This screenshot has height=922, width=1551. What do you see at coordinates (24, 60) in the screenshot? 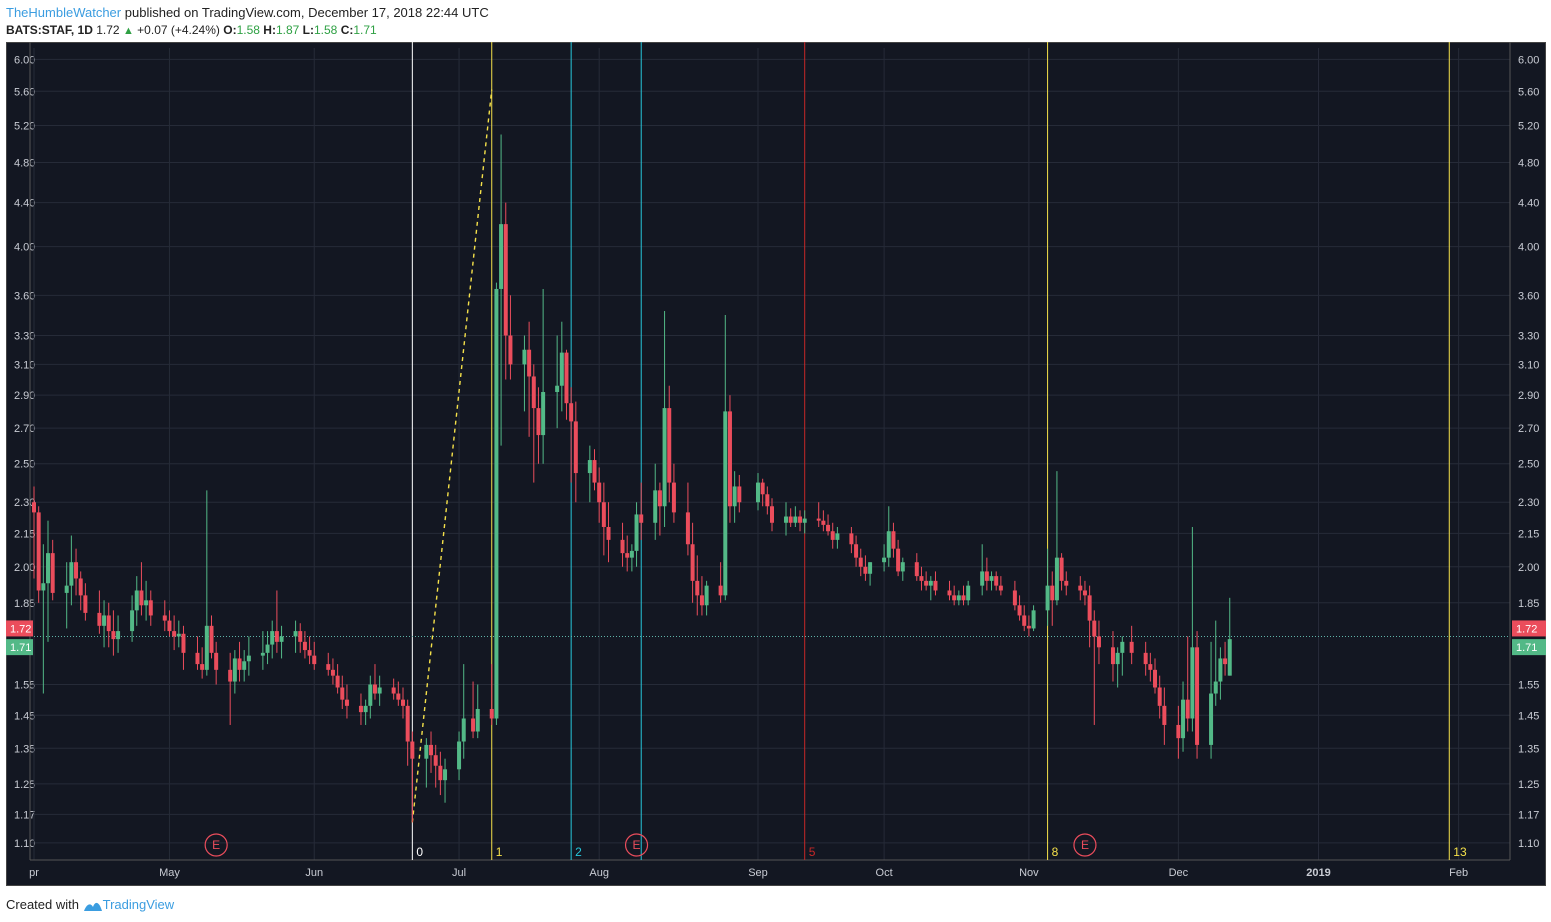
I see `y-tick-label-left: 6.00` at bounding box center [24, 60].